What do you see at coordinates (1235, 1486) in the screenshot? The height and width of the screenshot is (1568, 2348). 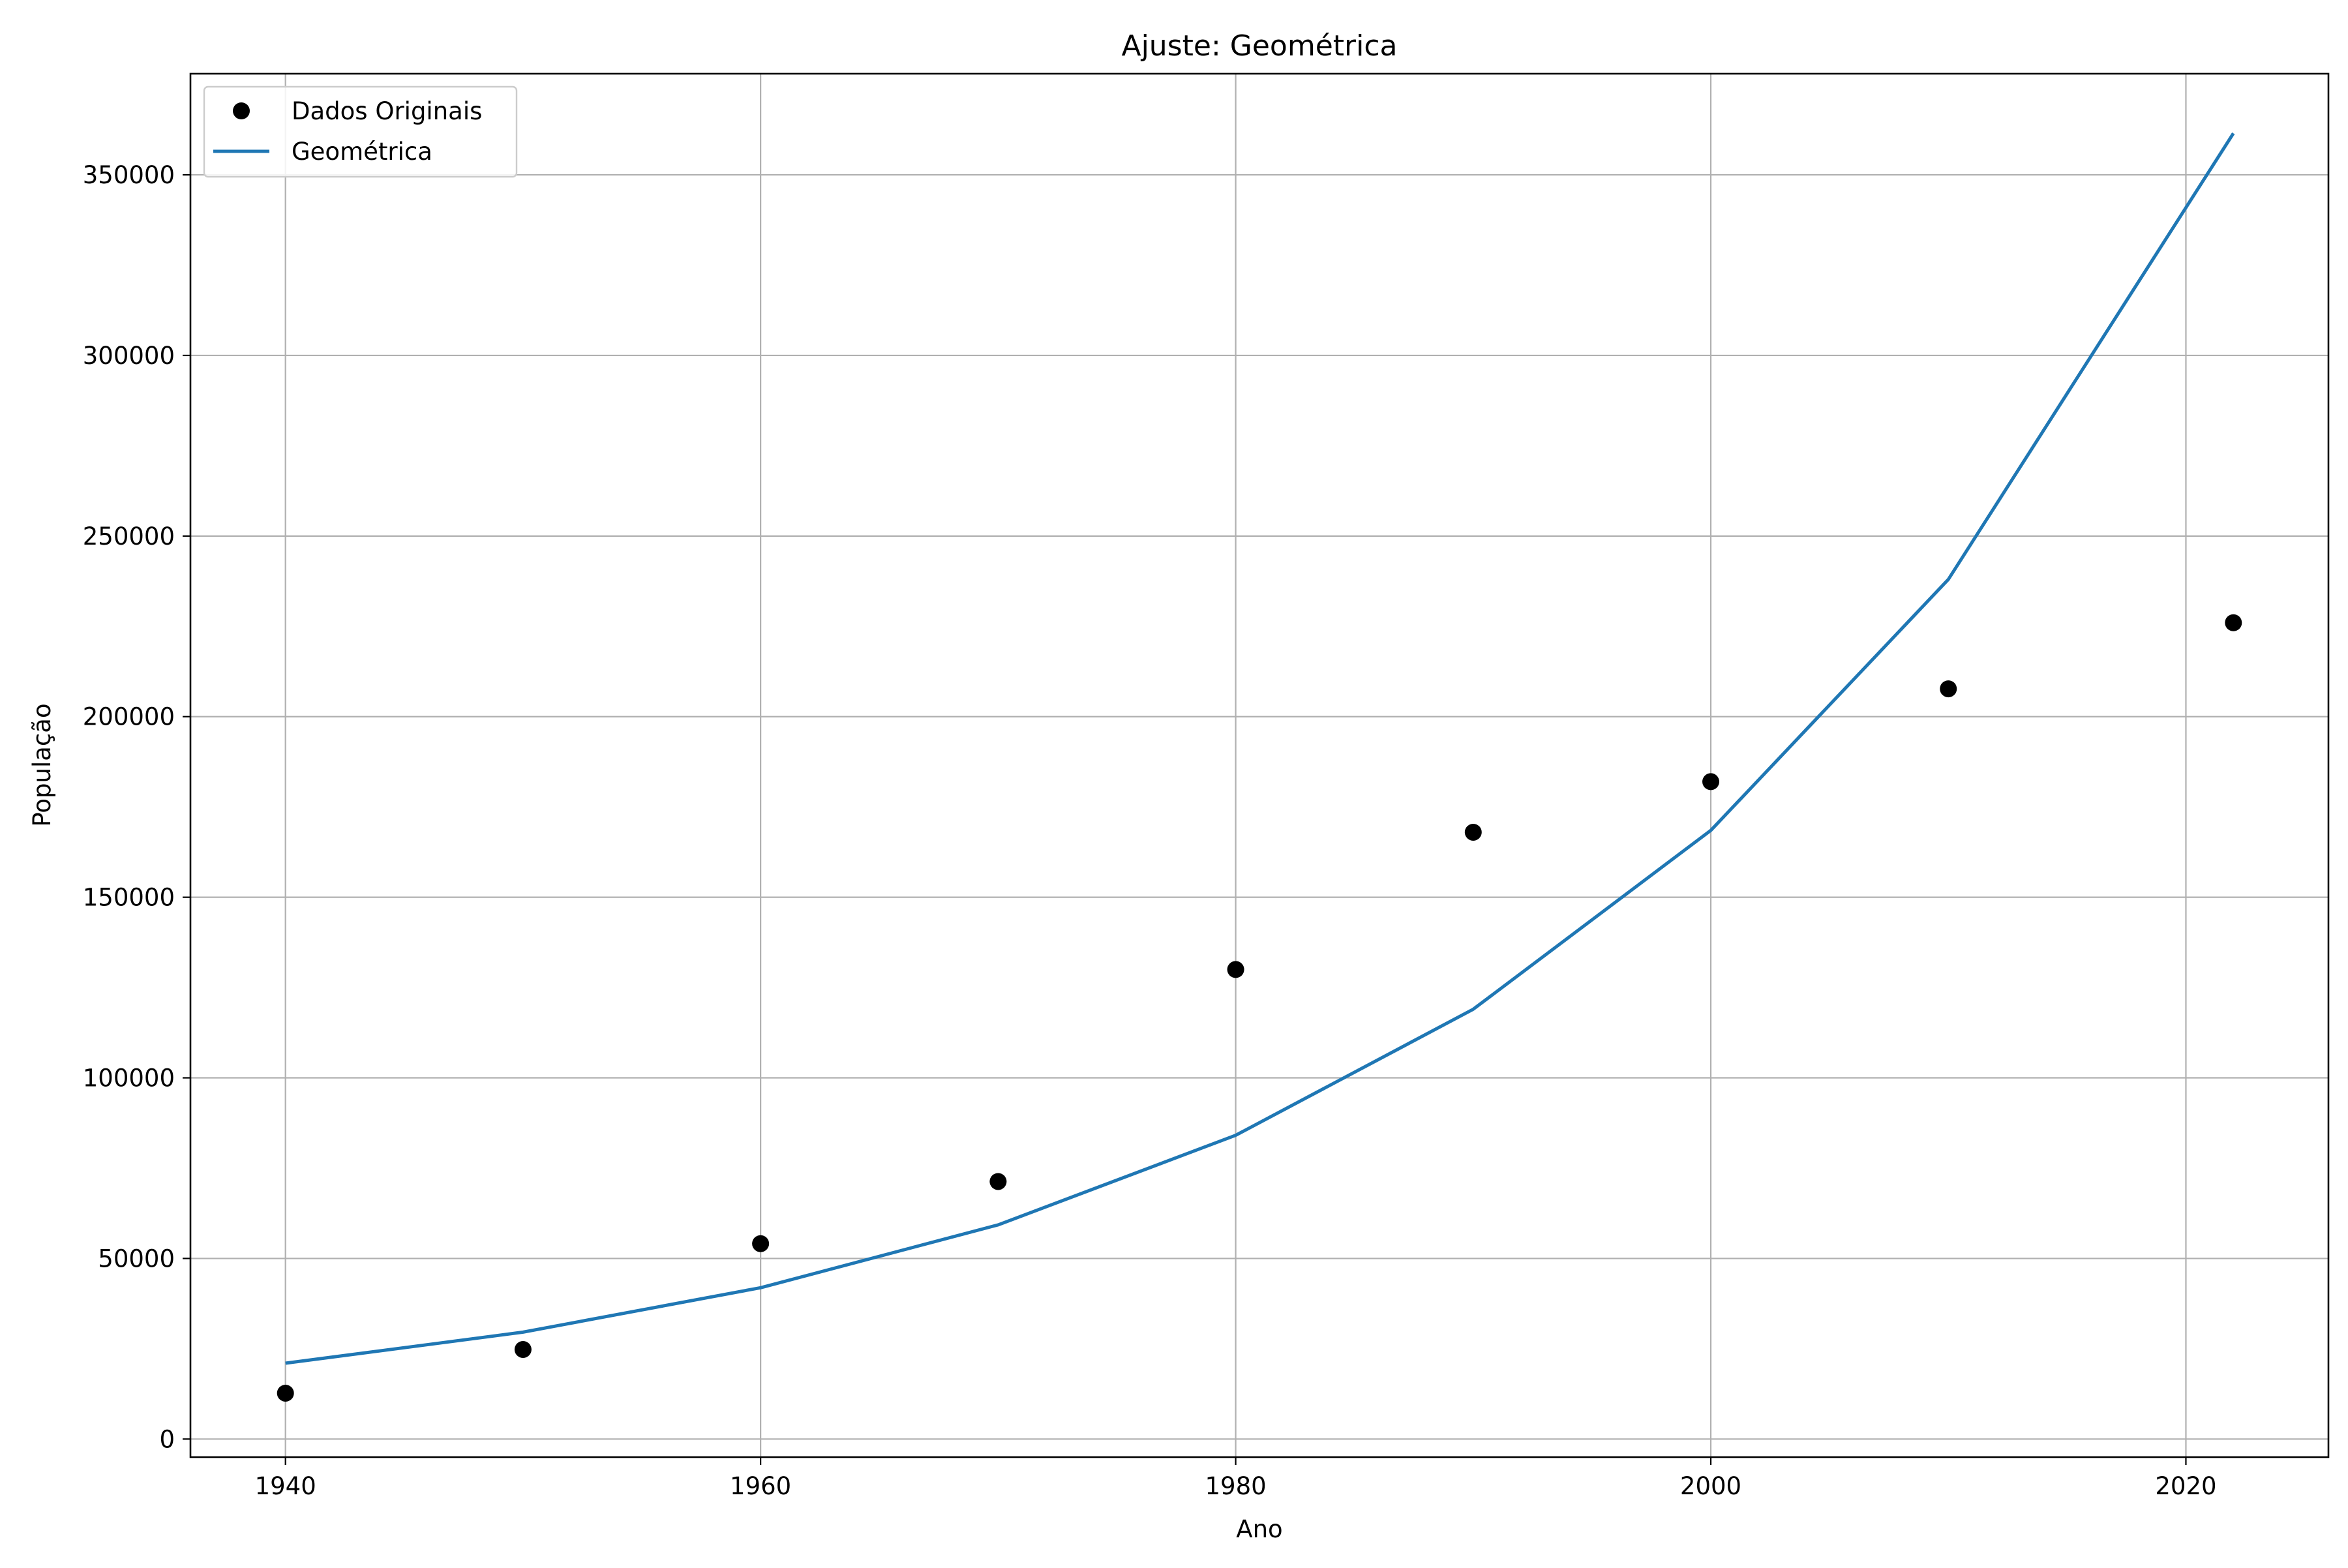 I see `x-tick-label: 1980` at bounding box center [1235, 1486].